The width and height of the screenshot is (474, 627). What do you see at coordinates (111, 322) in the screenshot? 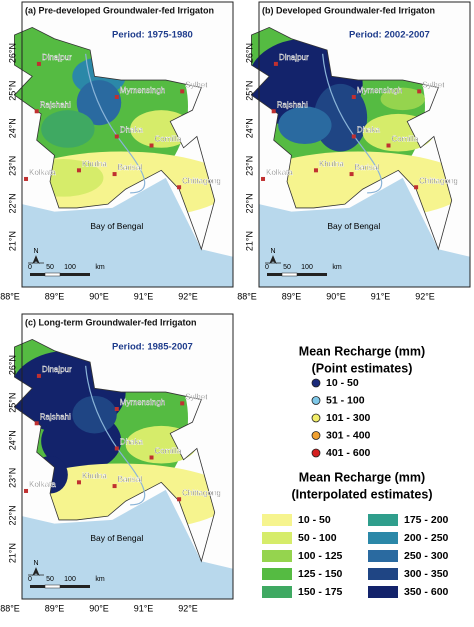
I see `panel-title: (c) Long-term Groundwaler-fed Irrigaton` at bounding box center [111, 322].